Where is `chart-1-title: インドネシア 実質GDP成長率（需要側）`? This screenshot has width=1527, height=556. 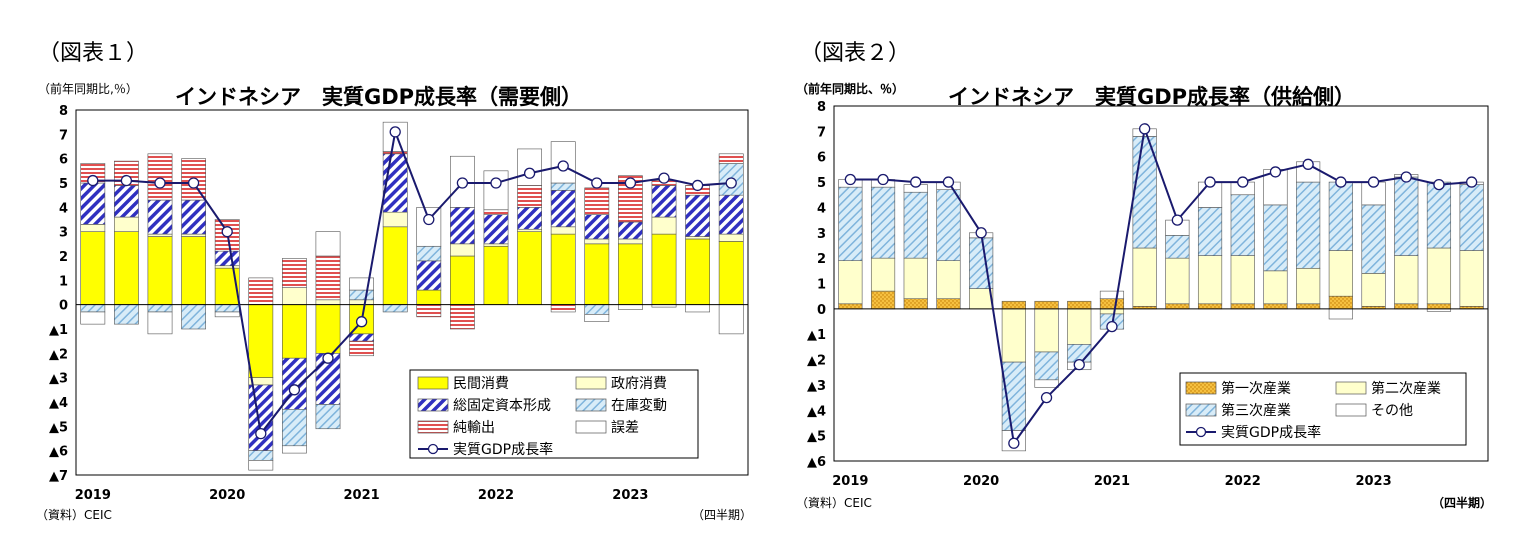 chart-1-title: インドネシア 実質GDP成長率（需要側） is located at coordinates (378, 97).